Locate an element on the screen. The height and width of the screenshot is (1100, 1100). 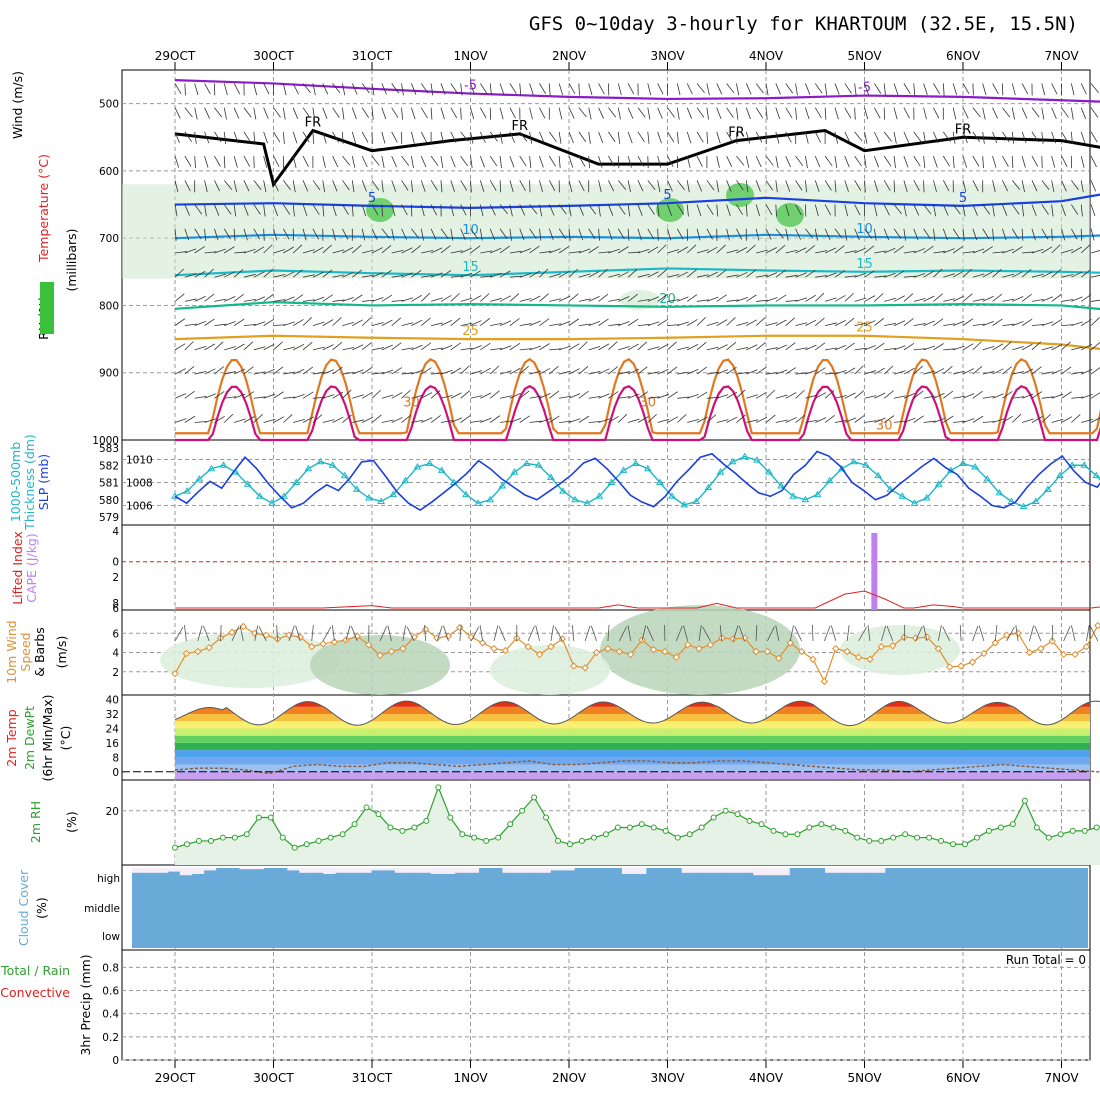
y-tick-label: 579 is located at coordinates (109, 518).